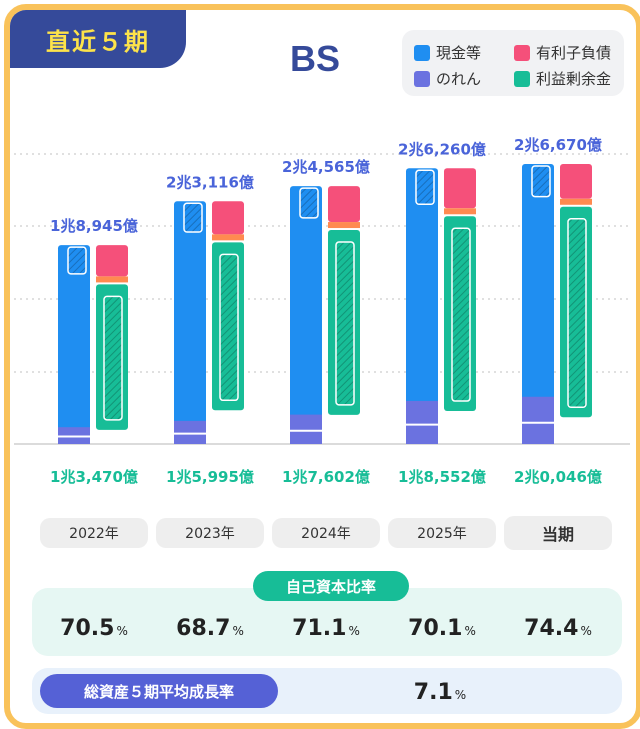 This screenshot has width=640, height=729. What do you see at coordinates (522, 78) in the screenshot?
I see `retained-swatch-icon` at bounding box center [522, 78].